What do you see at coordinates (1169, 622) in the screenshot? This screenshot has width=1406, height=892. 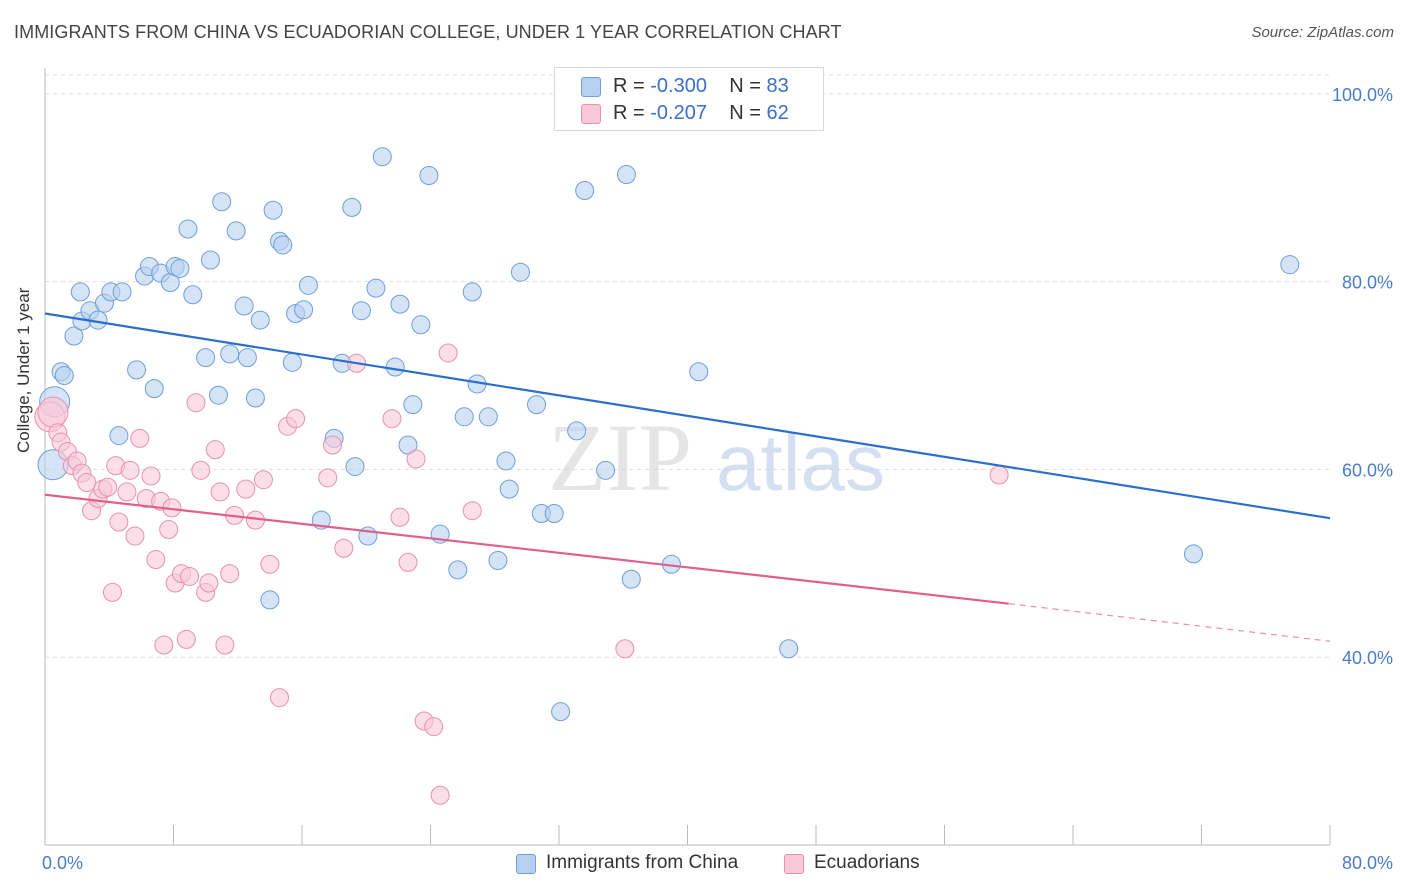 I see `ecuadorian-trend-extension` at bounding box center [1169, 622].